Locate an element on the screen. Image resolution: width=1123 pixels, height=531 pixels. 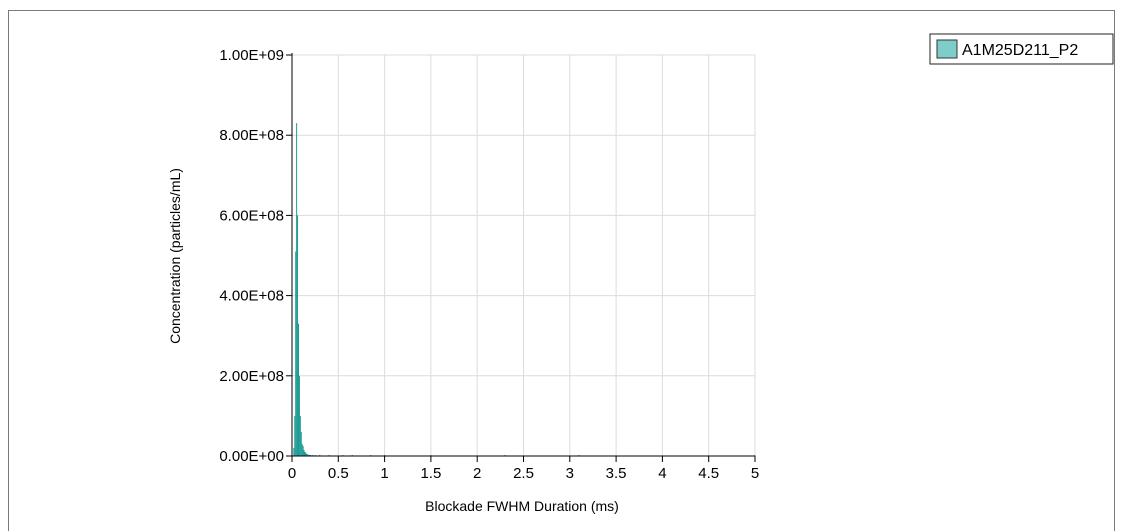
y-tick-label: 0.00E+00 is located at coordinates (251, 456).